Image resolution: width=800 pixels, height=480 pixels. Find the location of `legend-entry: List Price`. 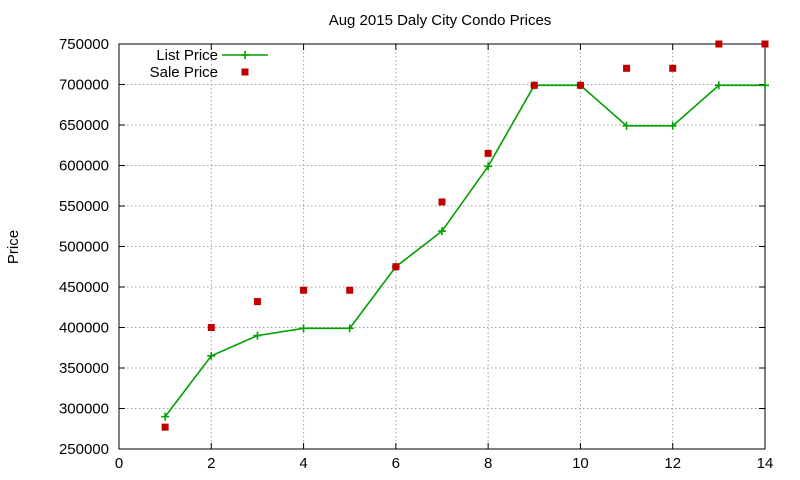

legend-entry: List Price is located at coordinates (212, 55).